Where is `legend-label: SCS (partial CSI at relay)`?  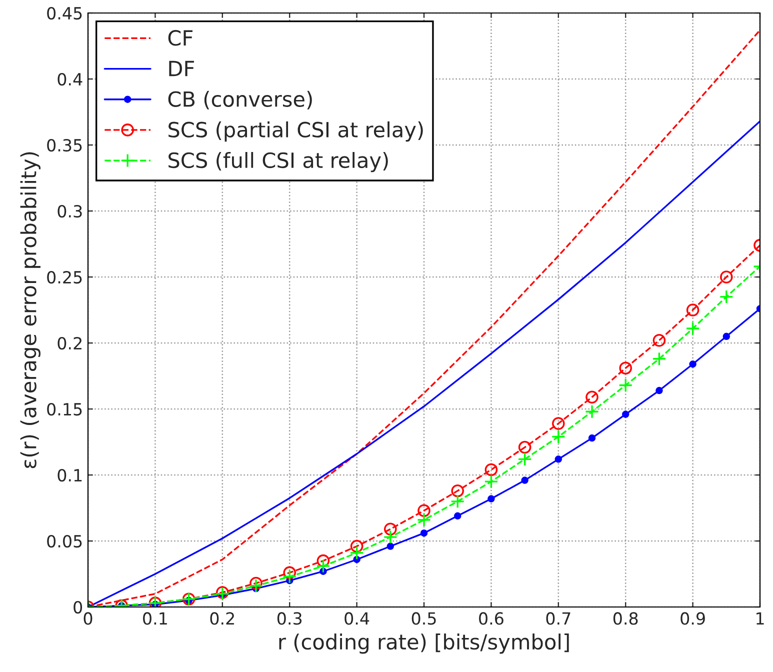 legend-label: SCS (partial CSI at relay) is located at coordinates (295, 131).